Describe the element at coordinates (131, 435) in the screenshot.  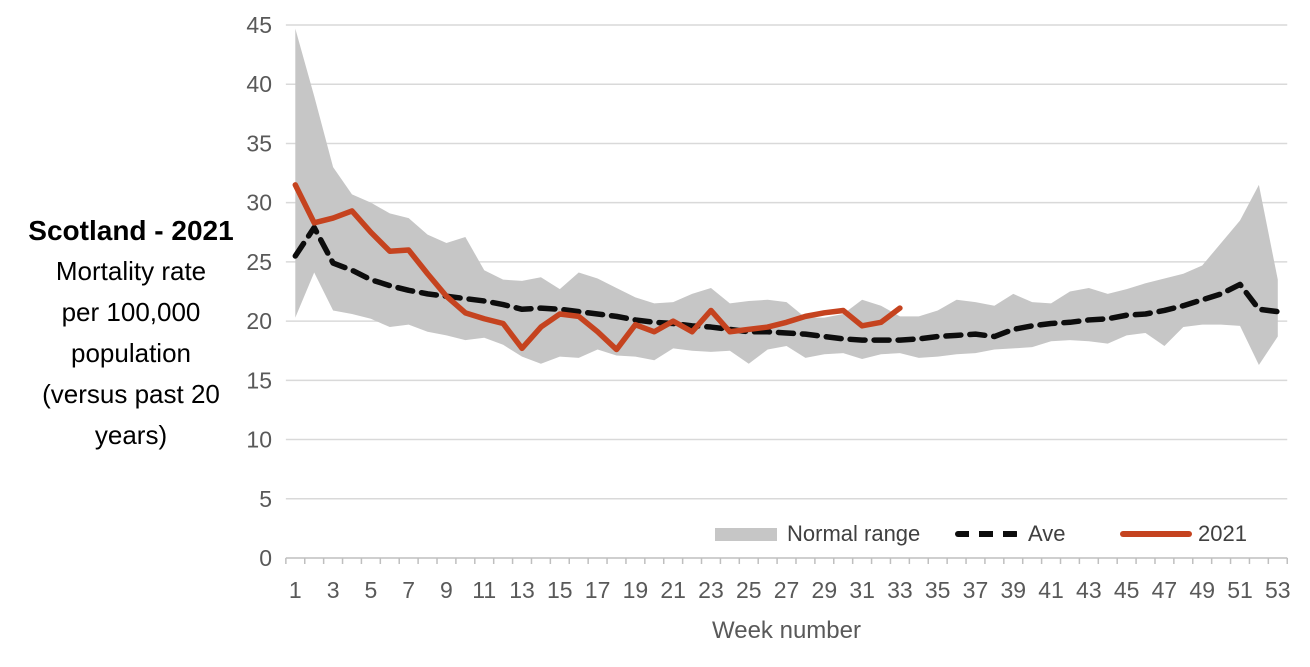
I see `side-title-line: years)` at that location.